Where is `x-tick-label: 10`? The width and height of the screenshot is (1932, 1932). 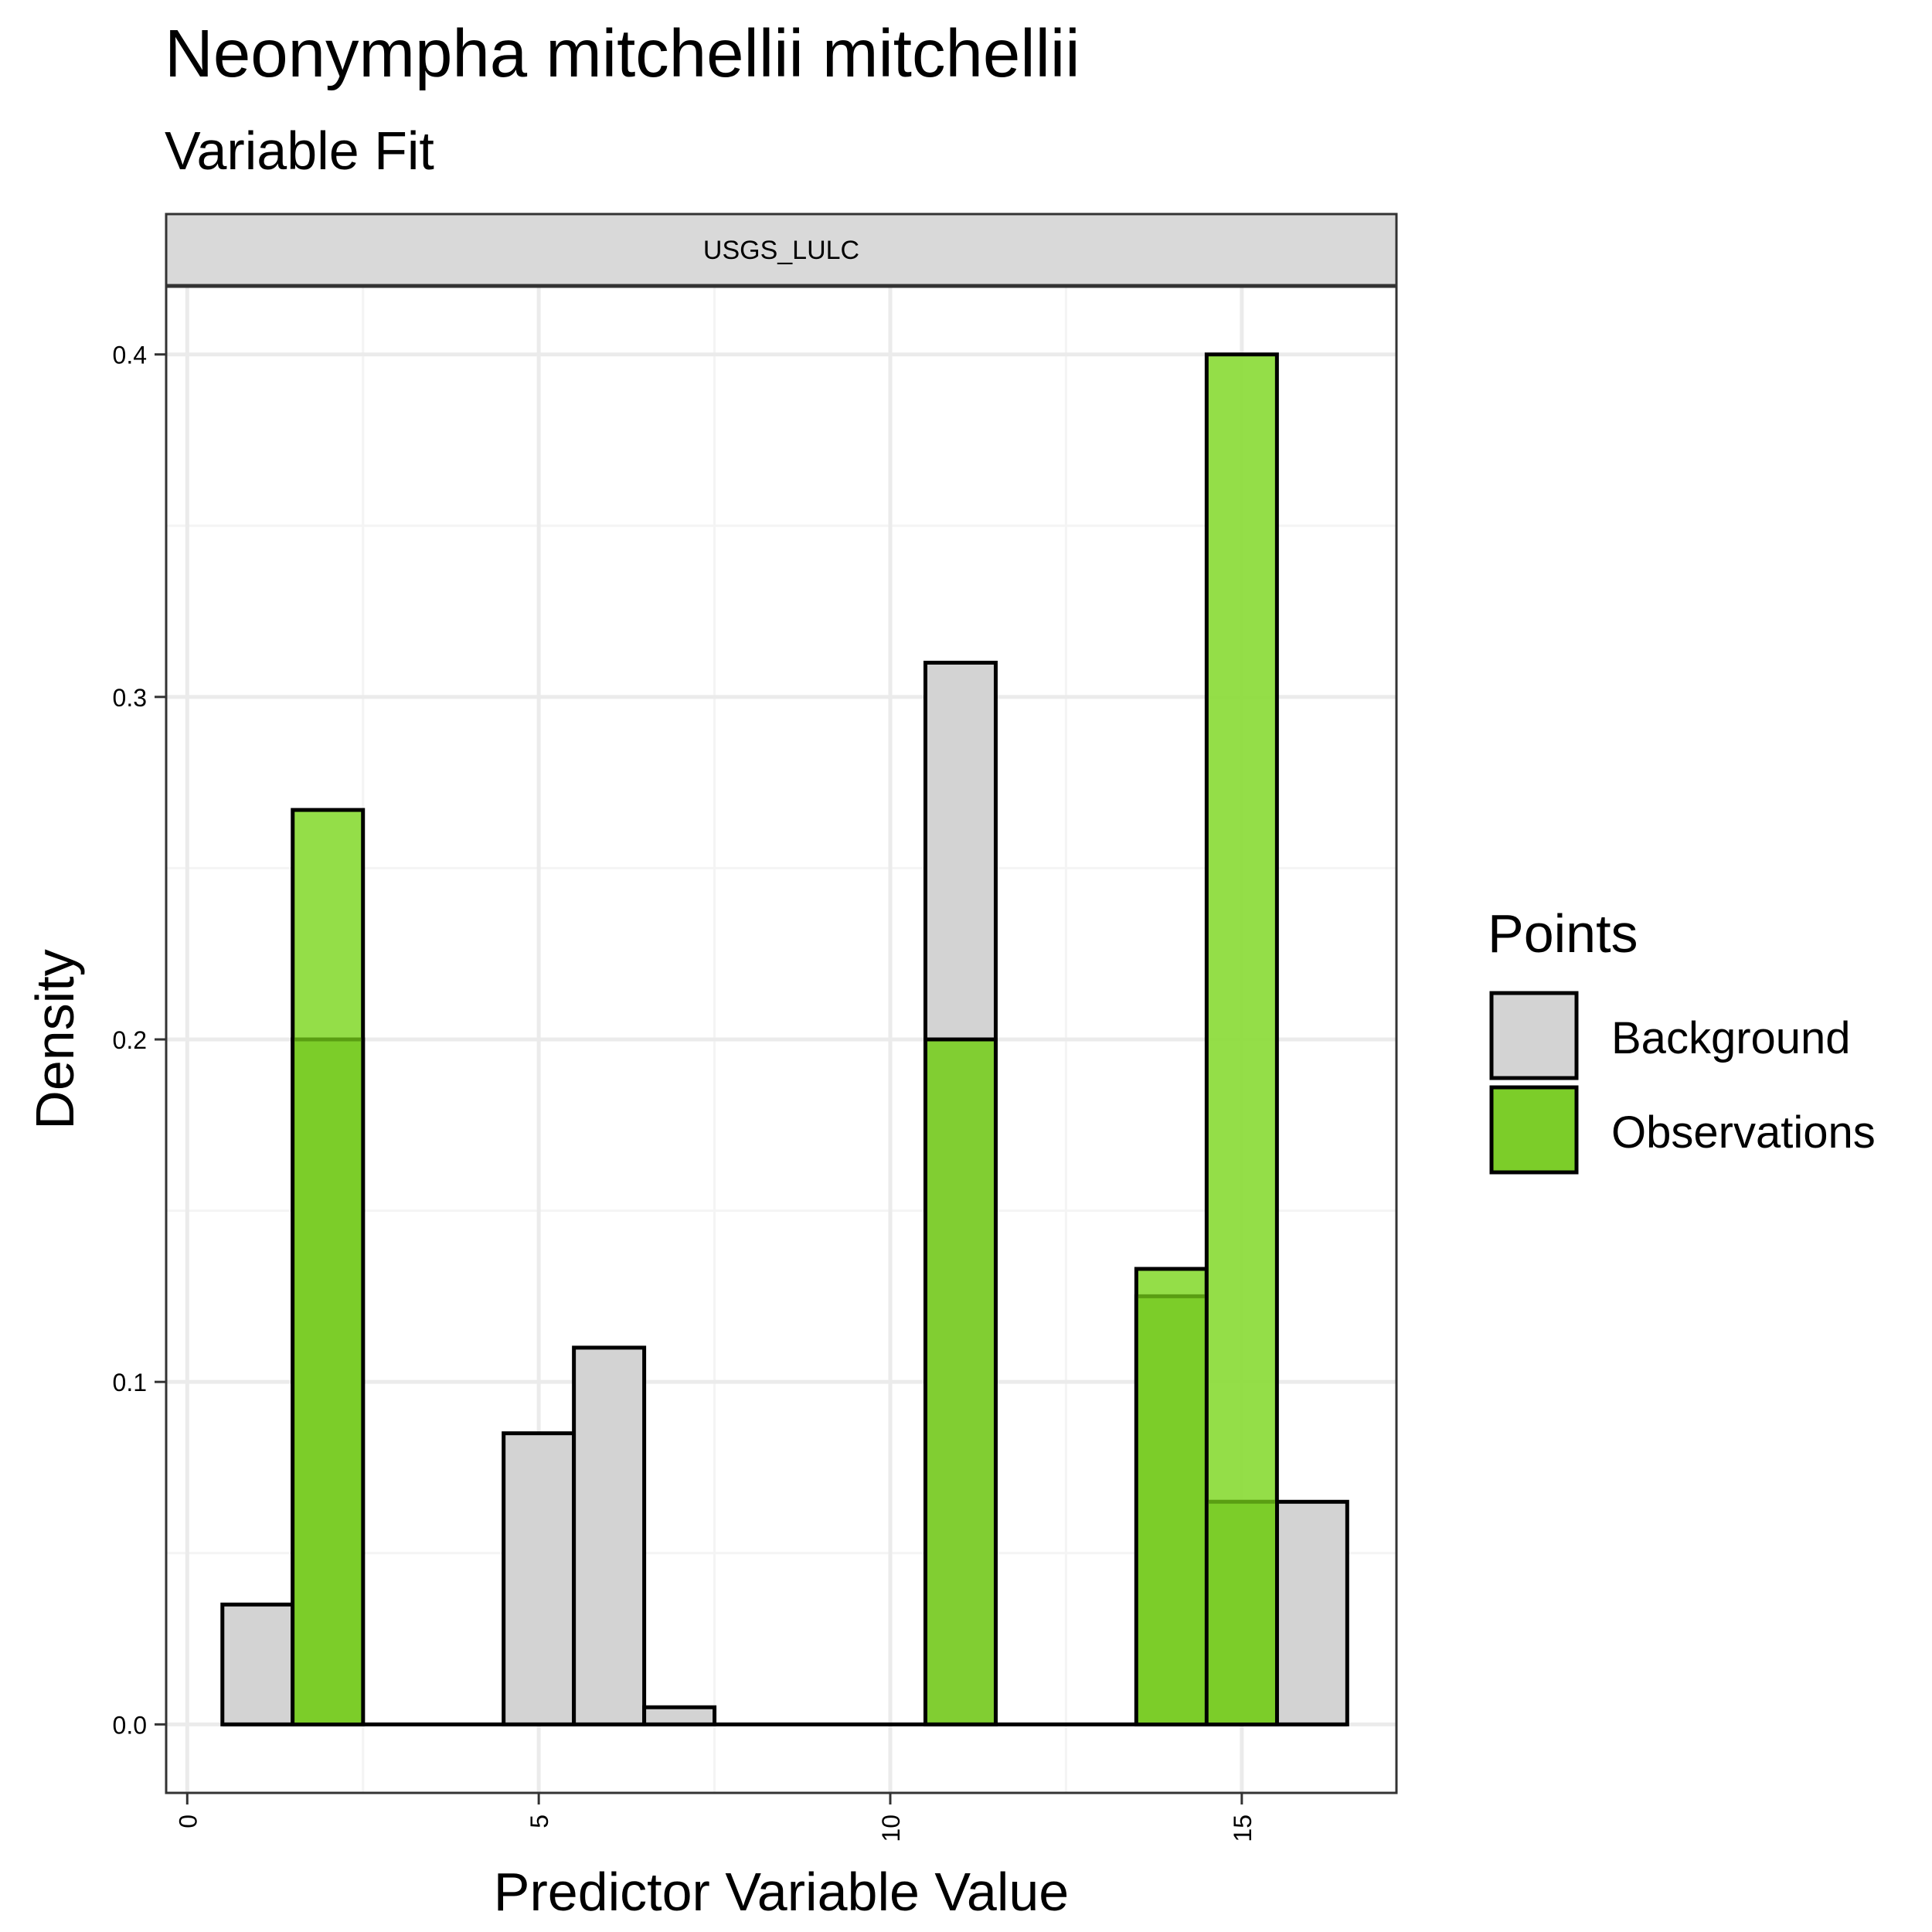
x-tick-label: 10 is located at coordinates (891, 1828).